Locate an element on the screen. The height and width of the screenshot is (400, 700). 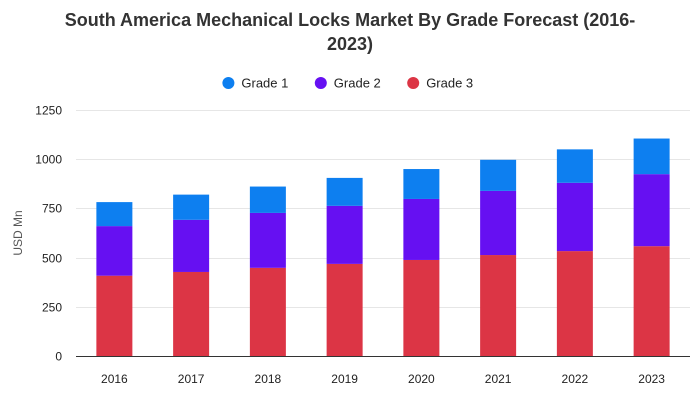
y-tick-label: 500 is located at coordinates (52, 259).